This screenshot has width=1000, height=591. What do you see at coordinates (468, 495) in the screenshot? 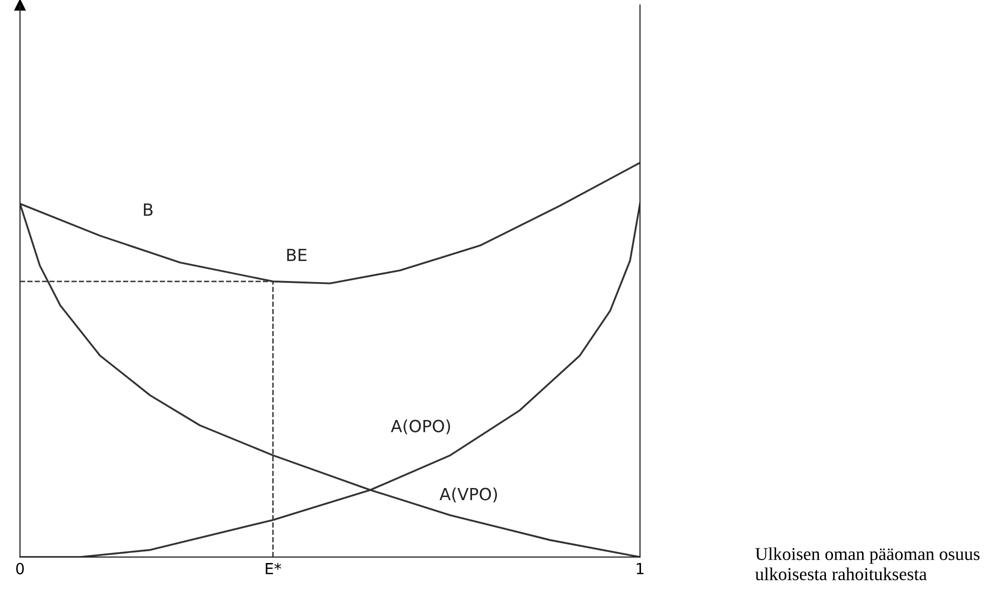
I see `series-label: A(VPO)` at bounding box center [468, 495].